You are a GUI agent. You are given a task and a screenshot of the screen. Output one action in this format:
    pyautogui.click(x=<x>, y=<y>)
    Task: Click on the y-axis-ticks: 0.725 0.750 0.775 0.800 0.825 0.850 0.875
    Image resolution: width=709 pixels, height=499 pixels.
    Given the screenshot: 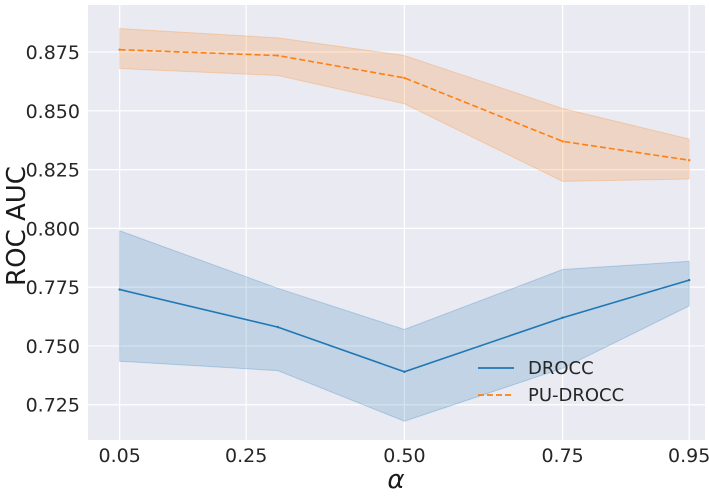 What is the action you would take?
    pyautogui.click(x=53, y=229)
    